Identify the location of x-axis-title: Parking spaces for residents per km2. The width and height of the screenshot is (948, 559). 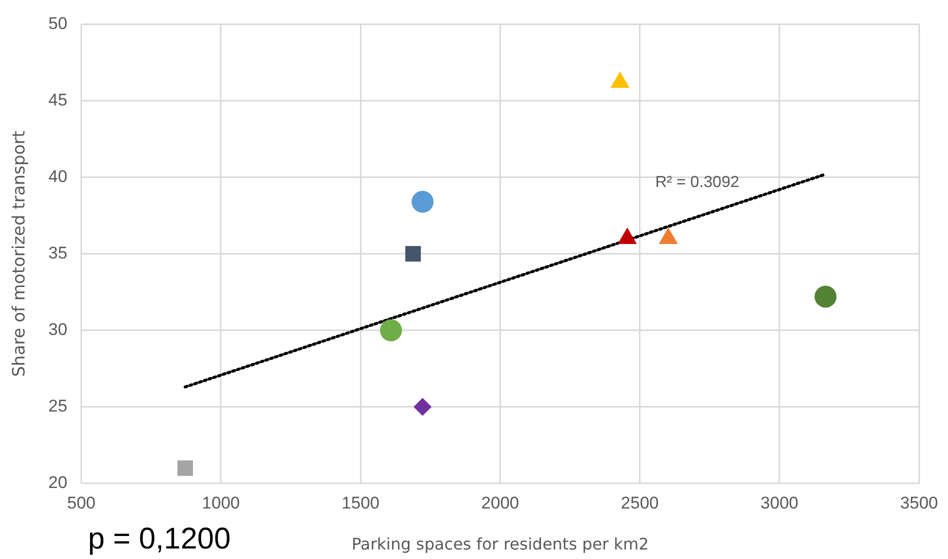
(500, 544).